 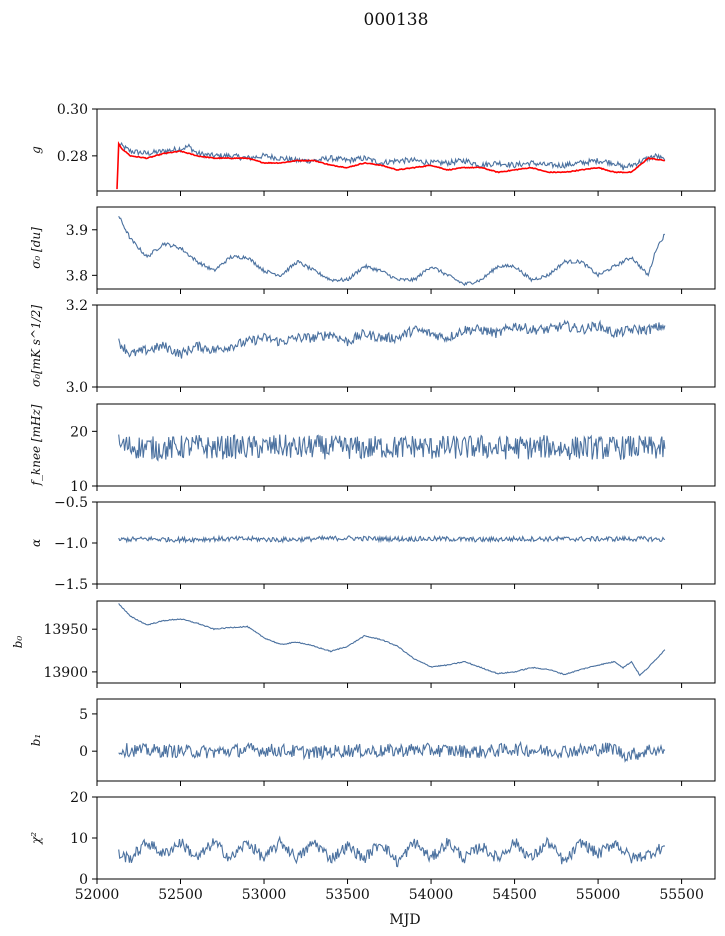 What do you see at coordinates (514, 895) in the screenshot?
I see `x-tick-label-5: 54500` at bounding box center [514, 895].